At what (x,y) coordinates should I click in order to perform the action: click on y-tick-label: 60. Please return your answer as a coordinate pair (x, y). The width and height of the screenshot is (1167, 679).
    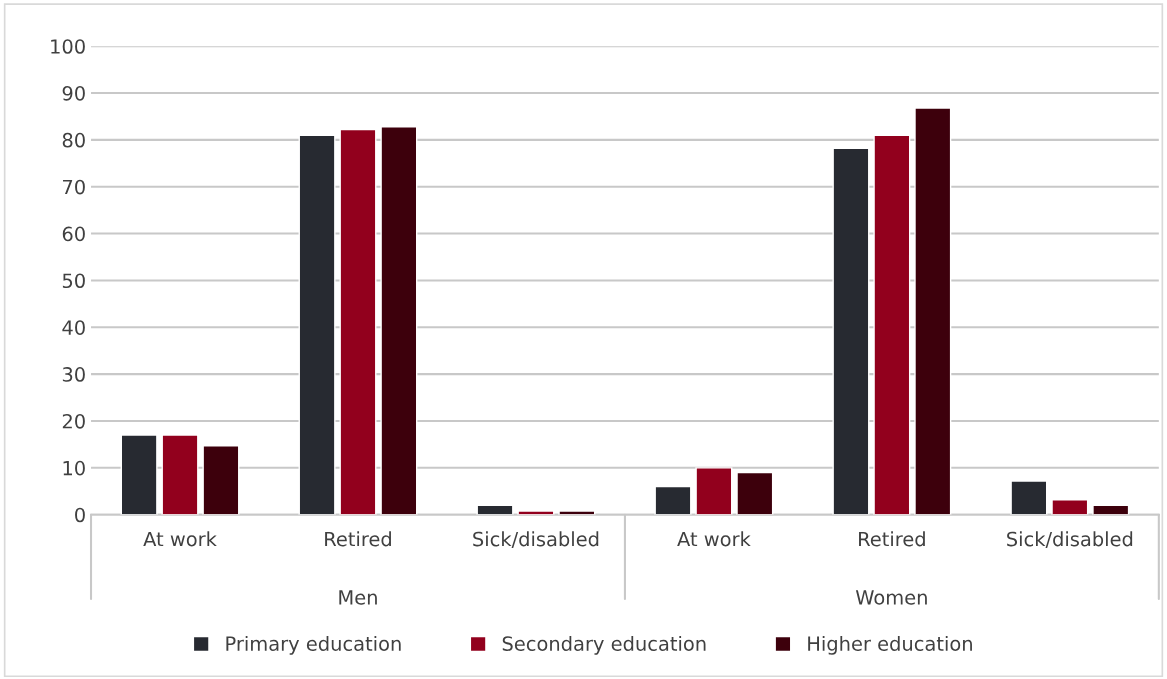
    Looking at the image, I should click on (73, 234).